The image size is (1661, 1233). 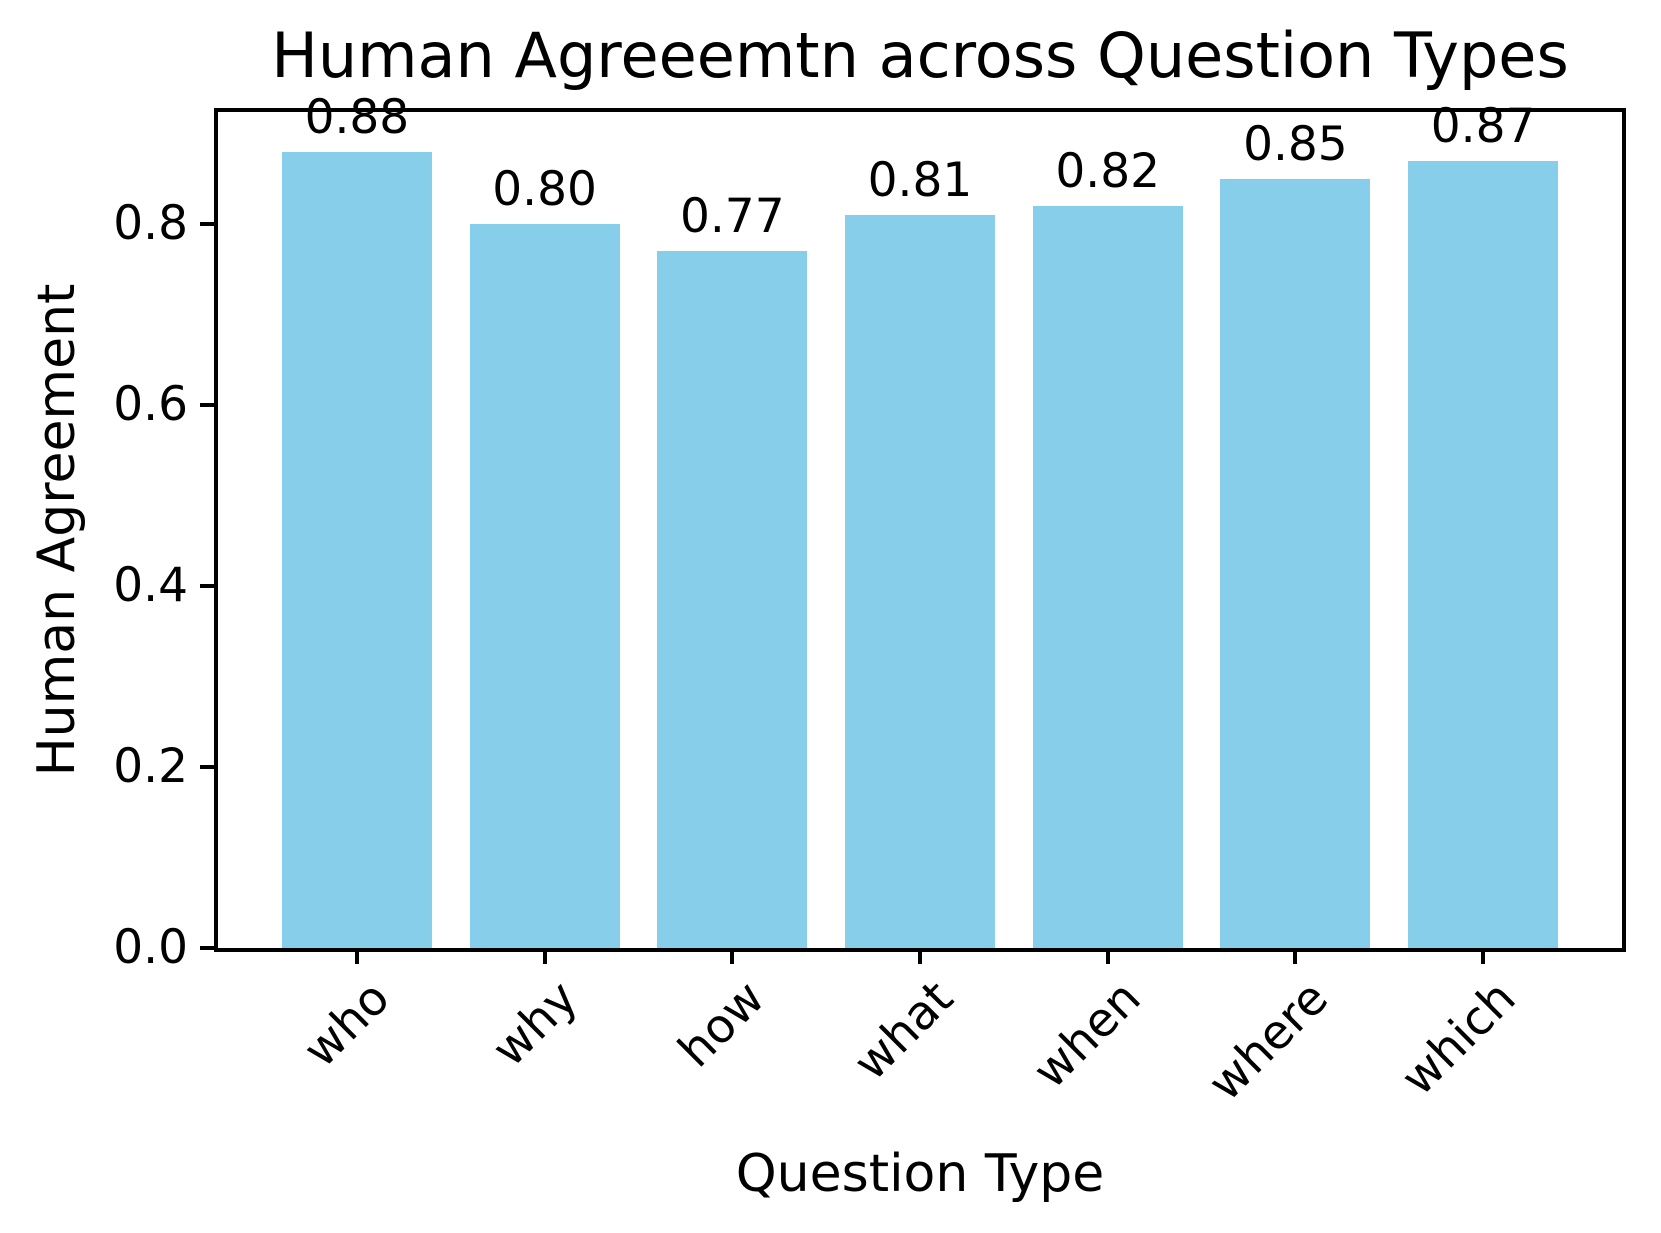 What do you see at coordinates (1295, 144) in the screenshot?
I see `bar-value-label-where: 0.85` at bounding box center [1295, 144].